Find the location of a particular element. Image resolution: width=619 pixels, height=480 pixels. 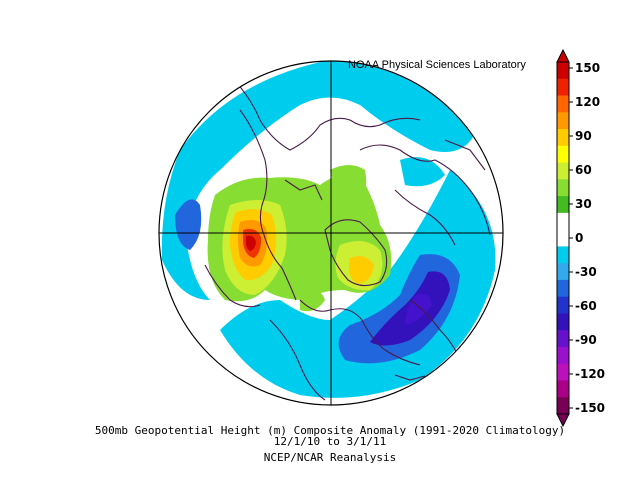

colorbar-tick-label: -30 is located at coordinates (586, 272).